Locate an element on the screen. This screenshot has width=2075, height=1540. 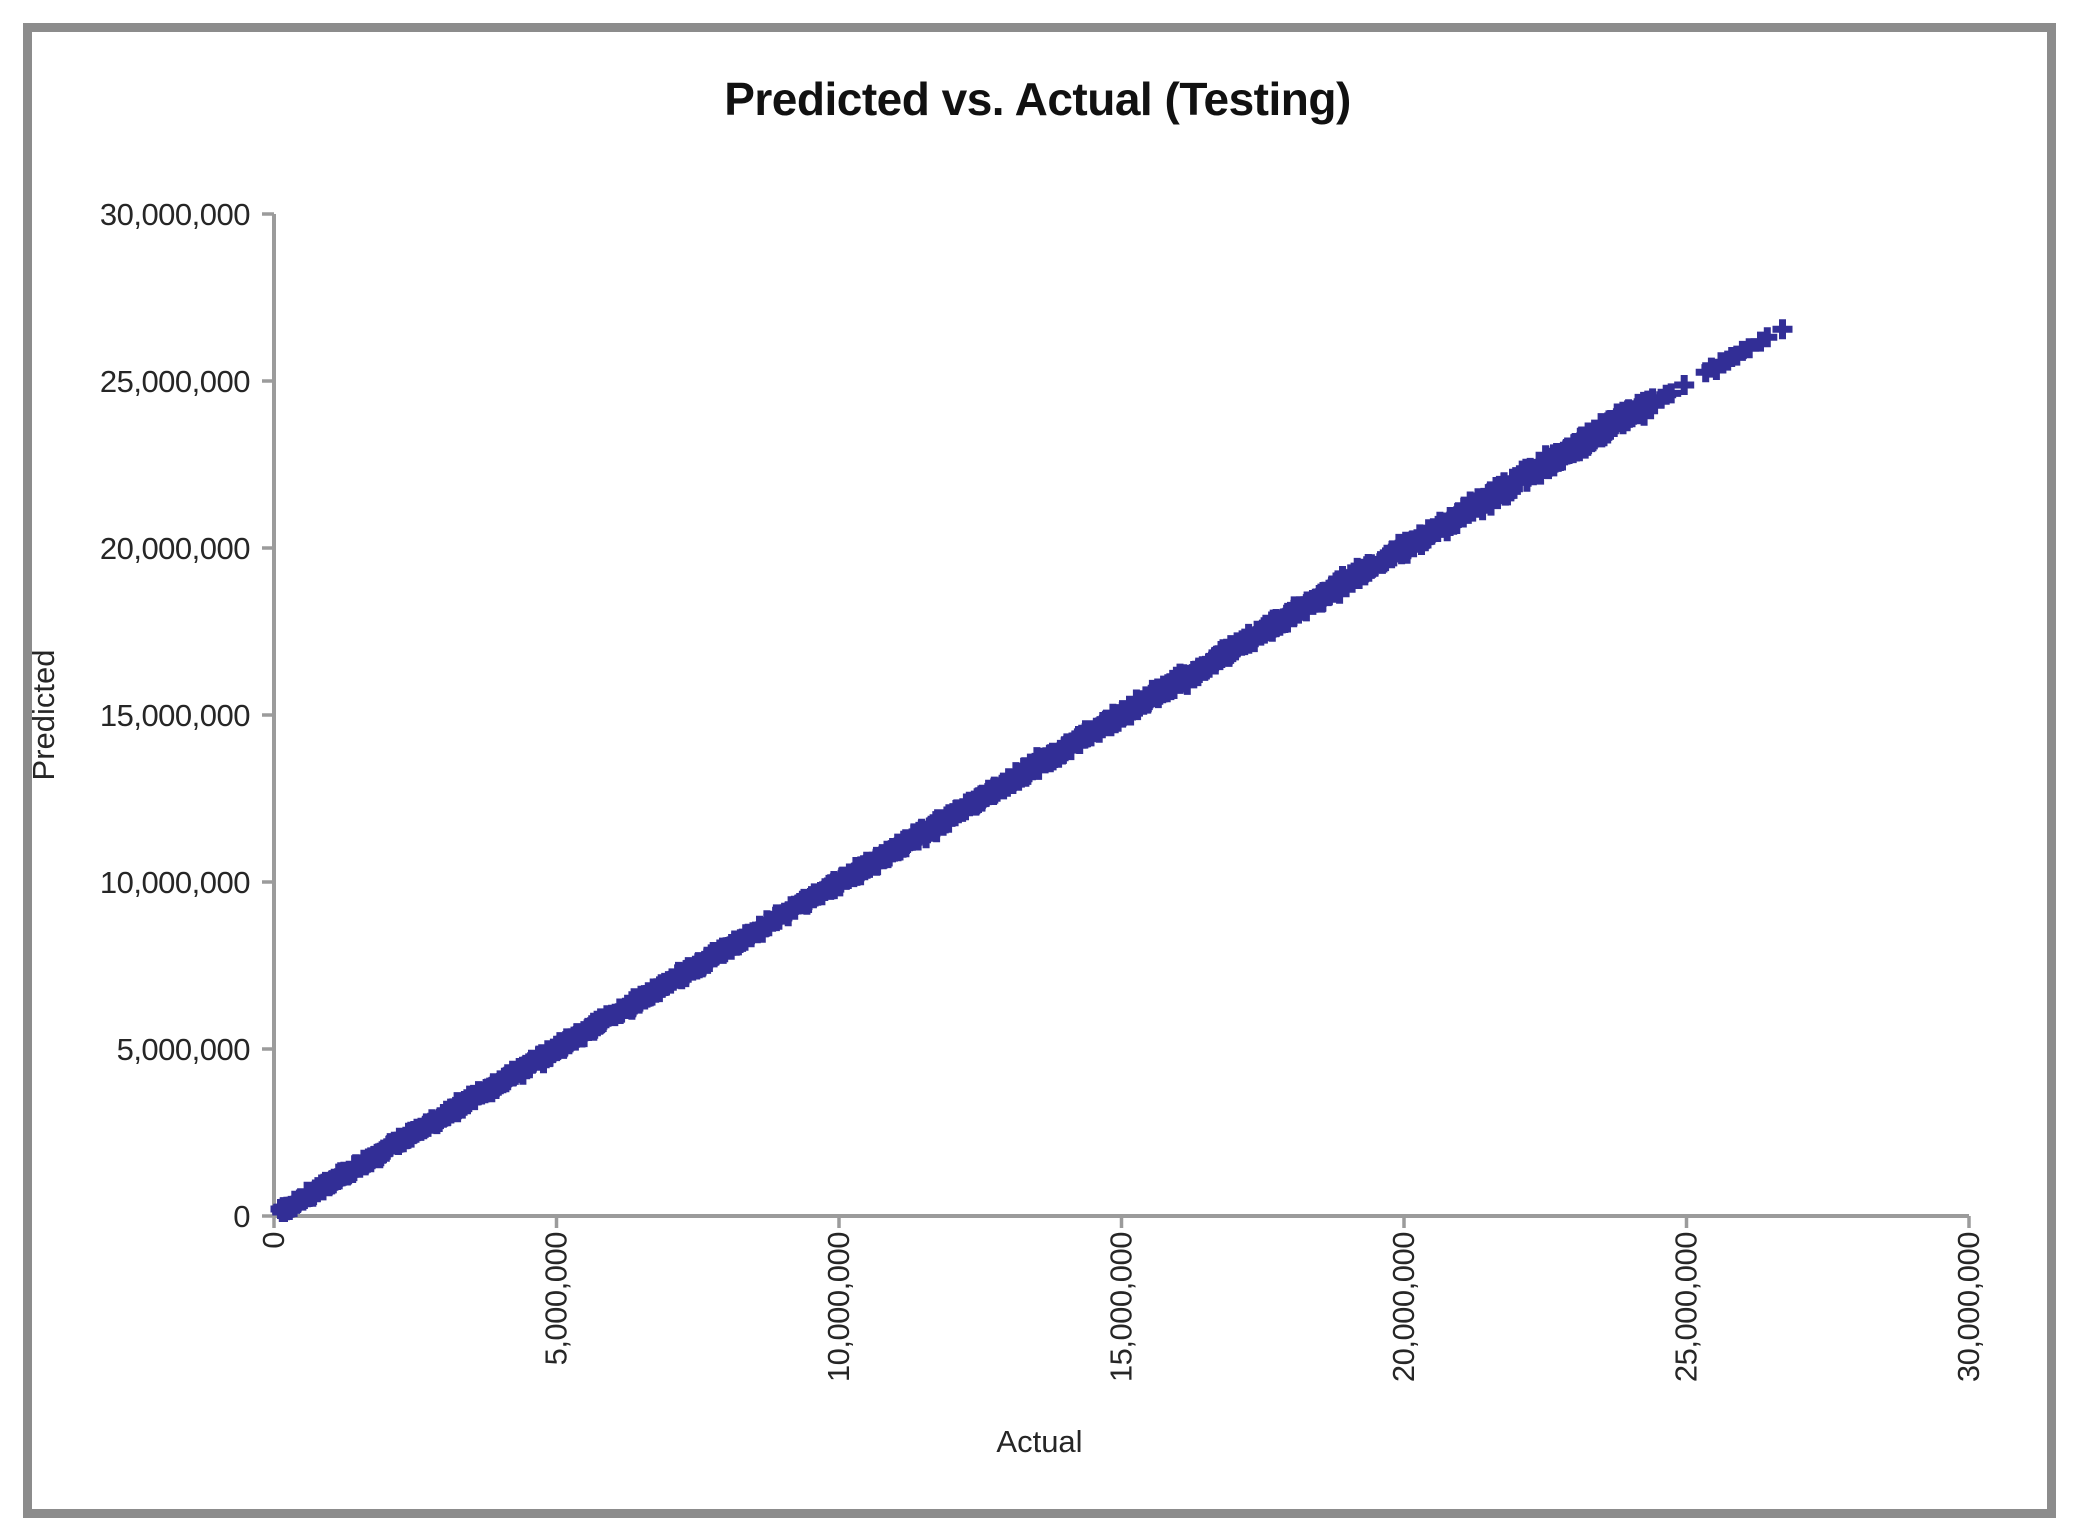
x-tick-label: 15,000,000 is located at coordinates (1121, 1307).